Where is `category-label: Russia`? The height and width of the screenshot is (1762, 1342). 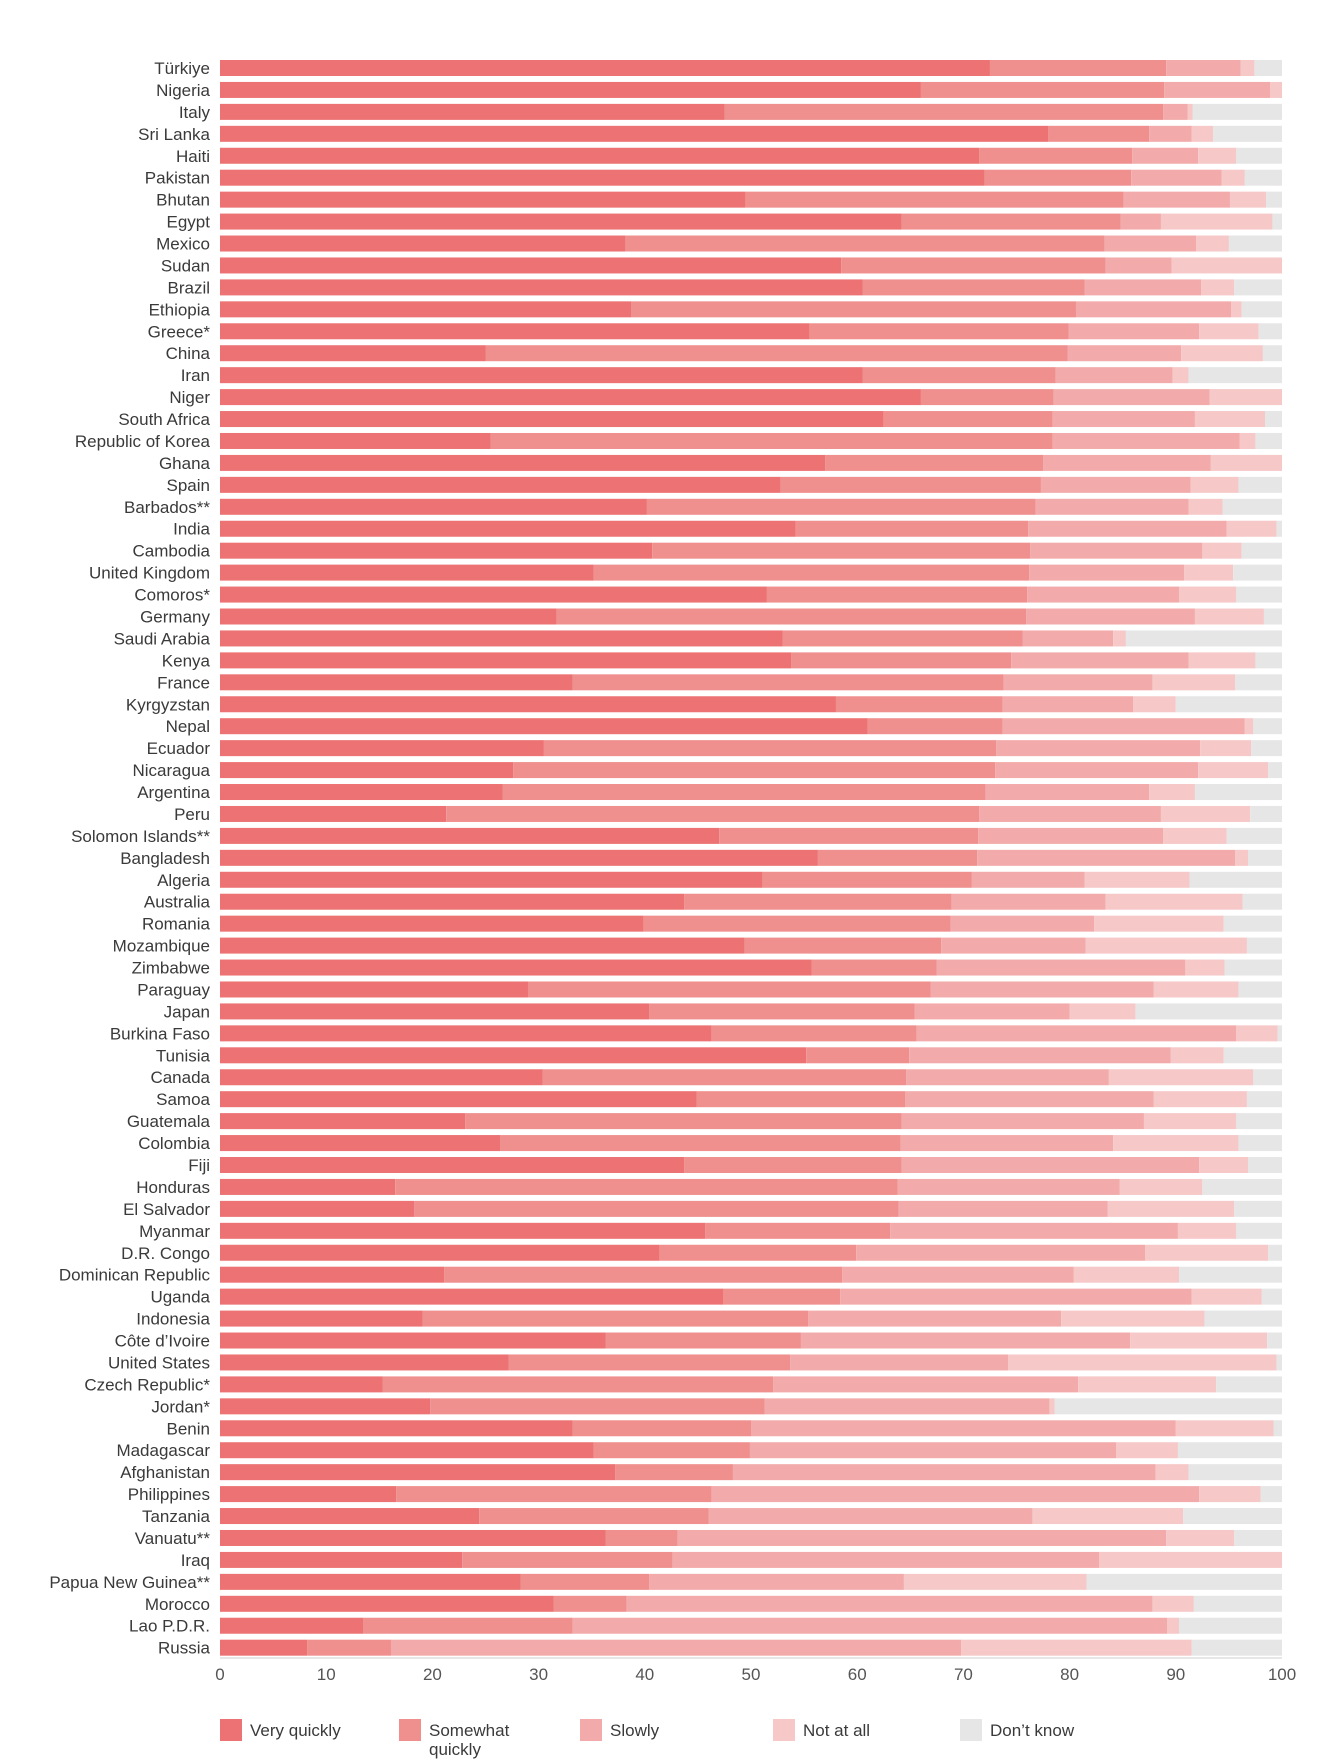
category-label: Russia is located at coordinates (184, 1648).